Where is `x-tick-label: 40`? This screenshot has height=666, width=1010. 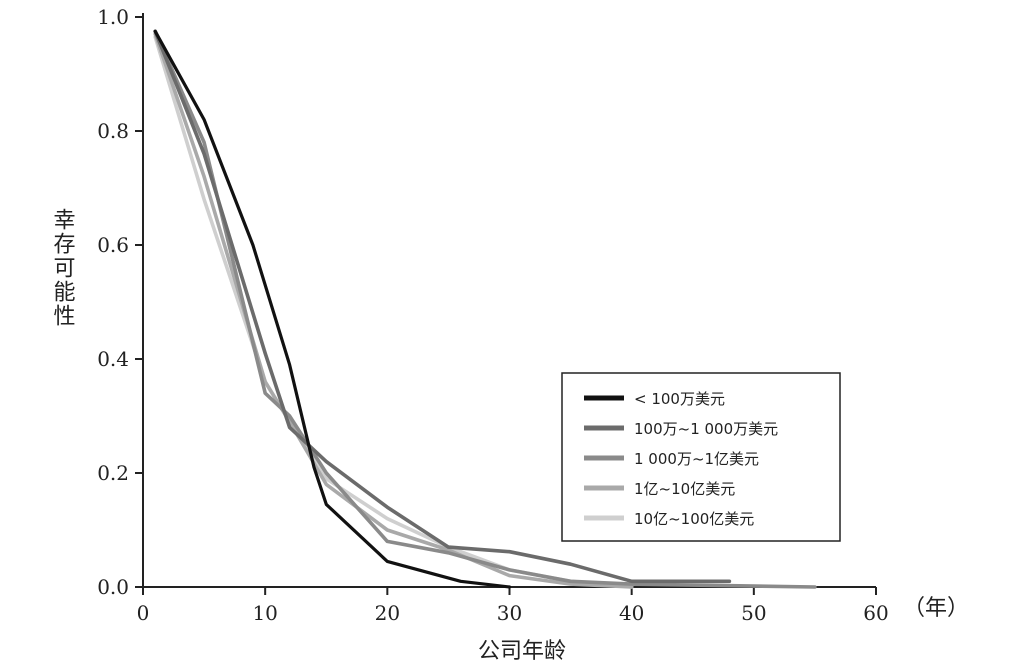 x-tick-label: 40 is located at coordinates (631, 613).